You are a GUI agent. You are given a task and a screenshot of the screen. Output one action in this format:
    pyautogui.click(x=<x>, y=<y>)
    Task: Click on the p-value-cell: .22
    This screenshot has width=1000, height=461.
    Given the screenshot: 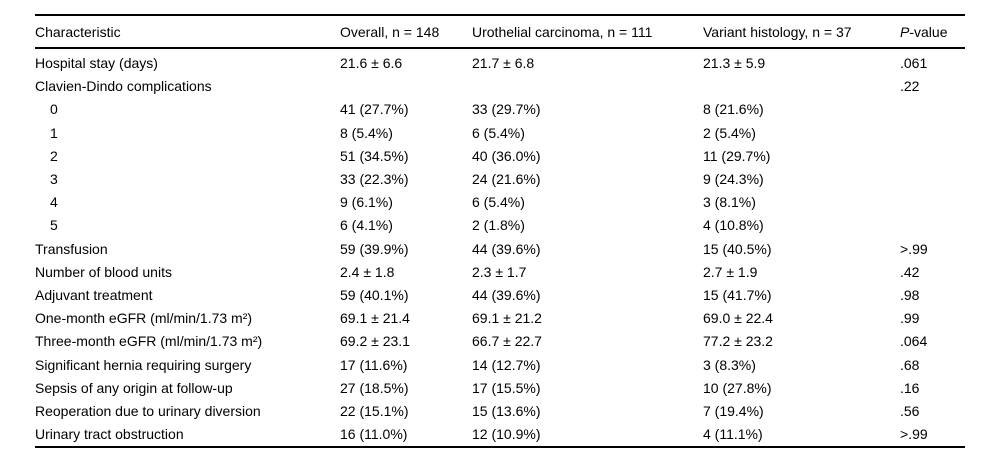 What is the action you would take?
    pyautogui.click(x=910, y=86)
    